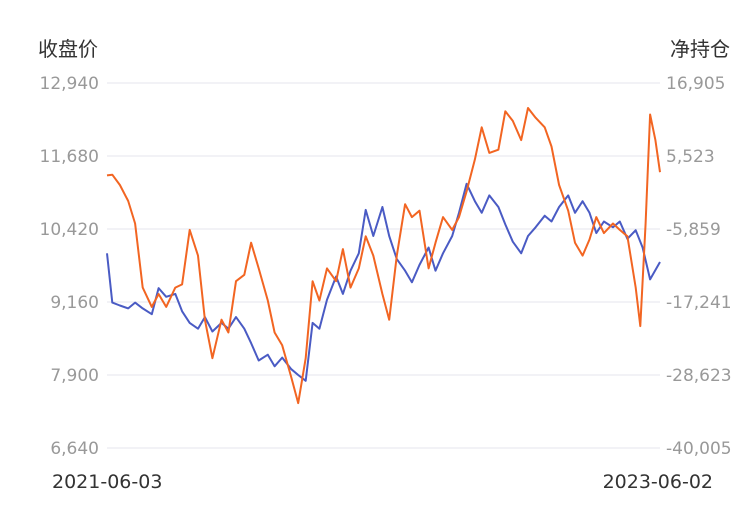 The image size is (750, 510). Describe the element at coordinates (69, 266) in the screenshot. I see `left-axis-ticks: 12,940 11,680 10,420 9,160 7,900 6,640` at that location.